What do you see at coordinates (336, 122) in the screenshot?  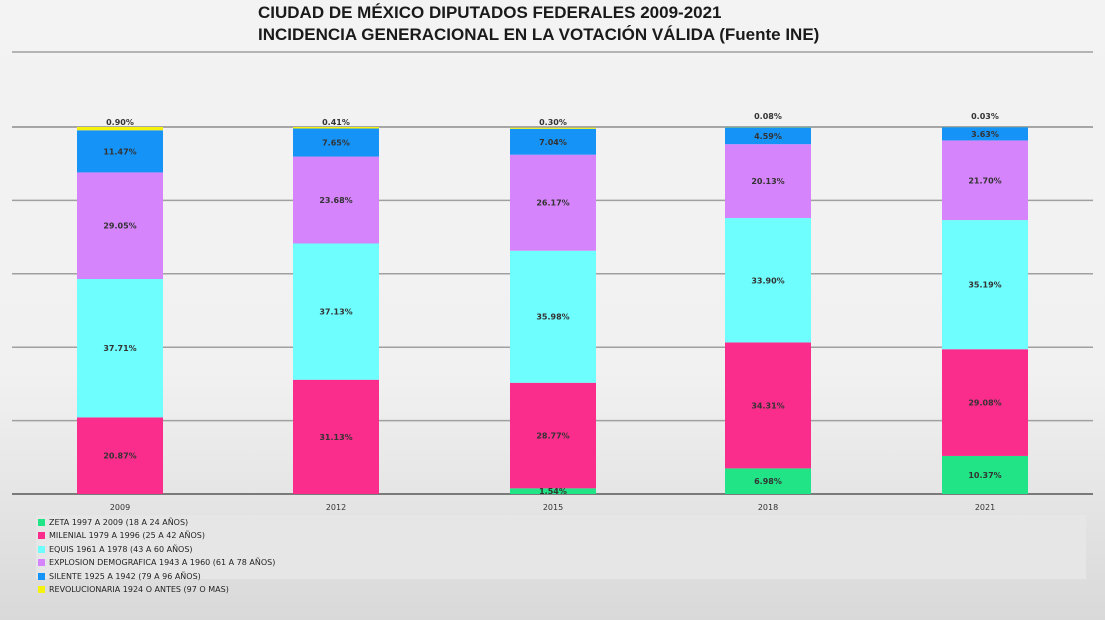 I see `data-label: 0.41%` at bounding box center [336, 122].